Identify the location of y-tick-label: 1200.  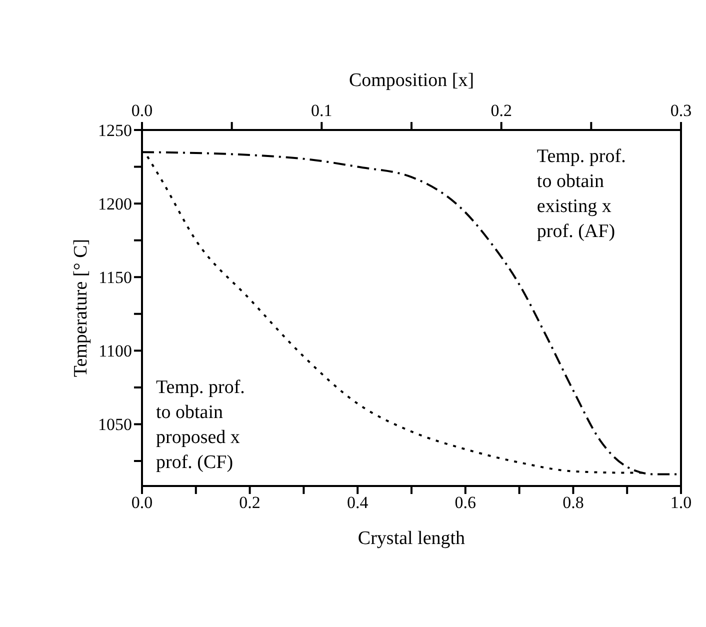
(115, 204).